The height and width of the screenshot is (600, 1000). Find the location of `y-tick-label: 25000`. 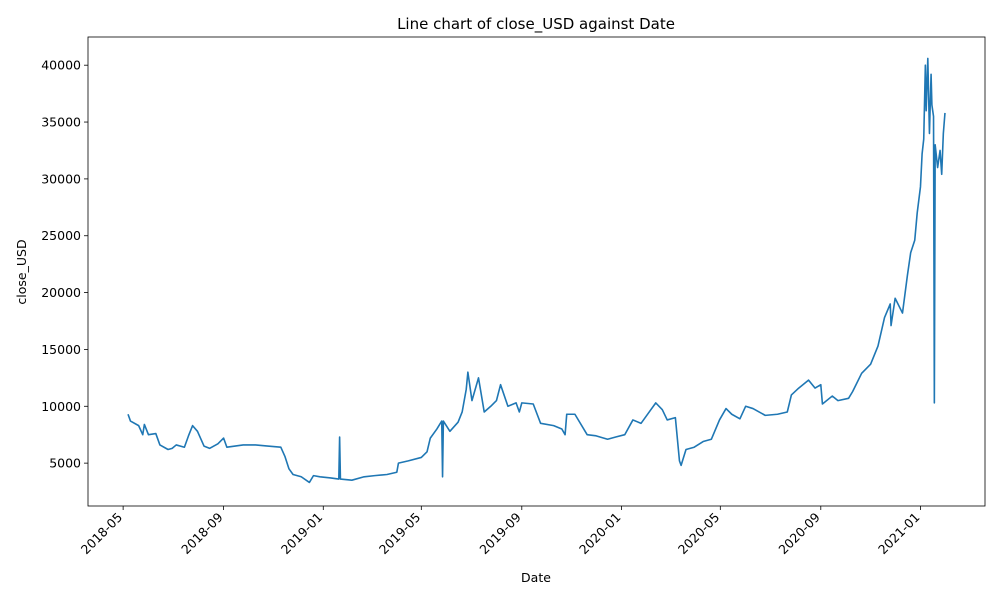

y-tick-label: 25000 is located at coordinates (61, 235).